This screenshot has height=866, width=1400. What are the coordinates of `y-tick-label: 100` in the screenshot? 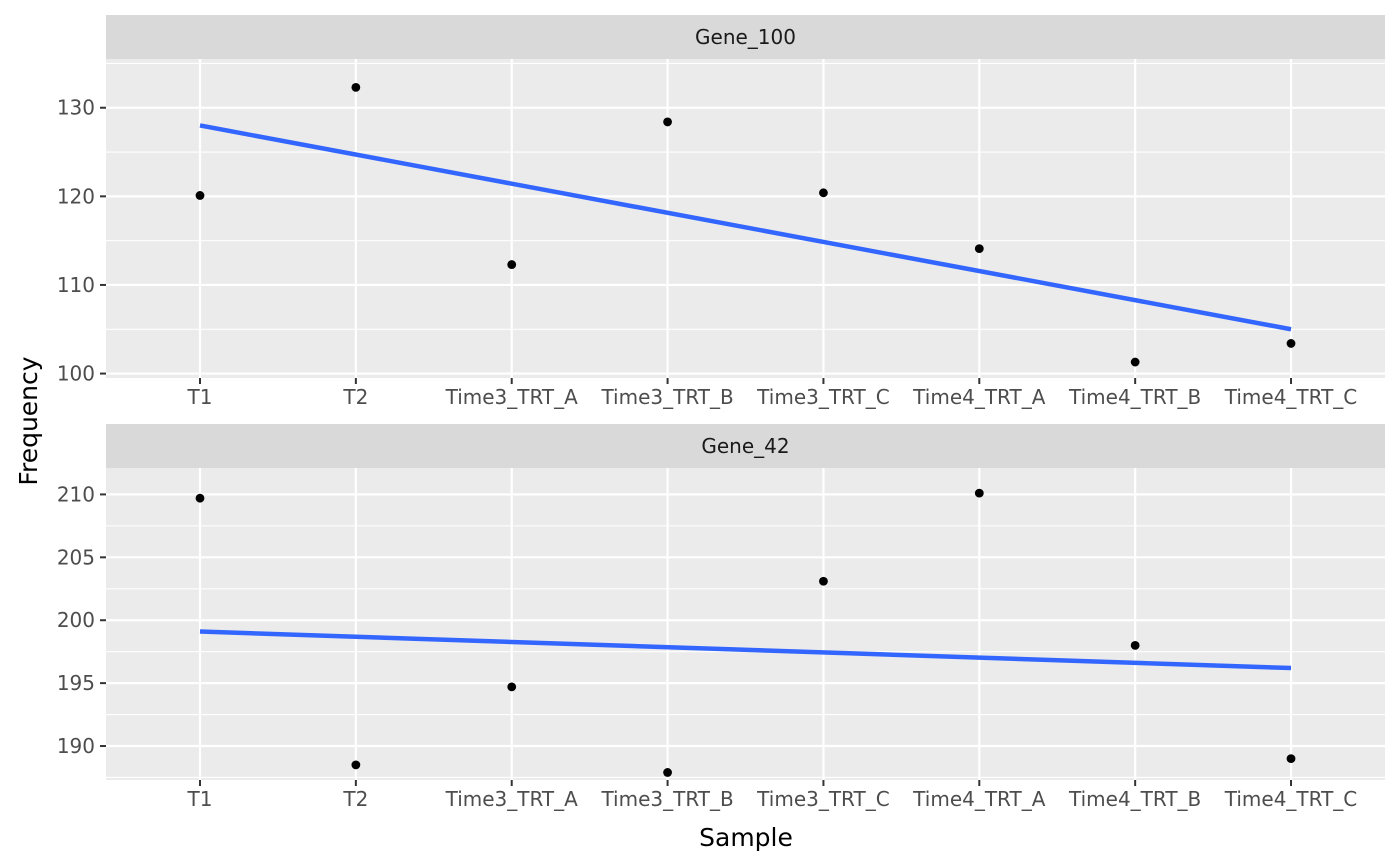 It's located at (76, 374).